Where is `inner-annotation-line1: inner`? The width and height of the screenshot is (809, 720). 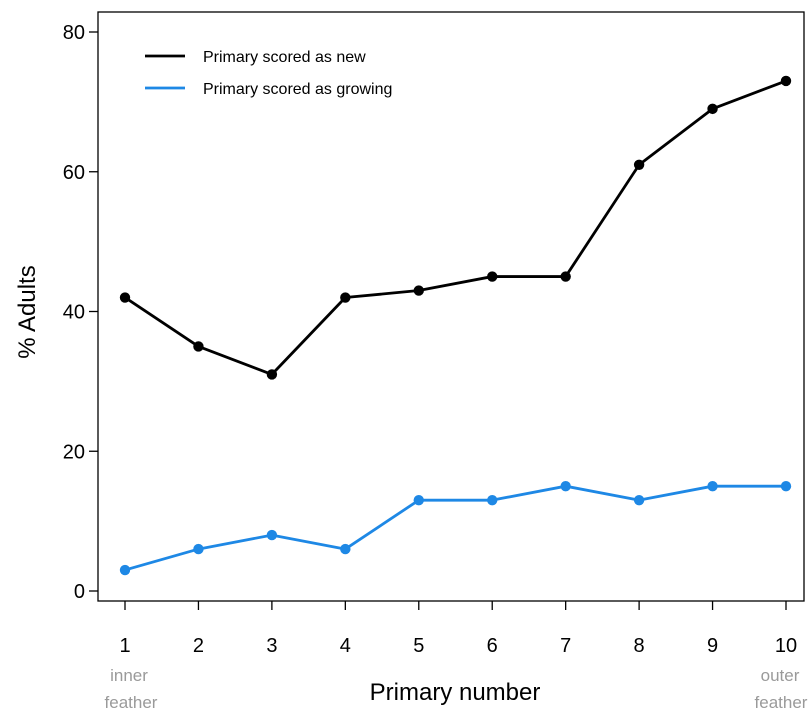
inner-annotation-line1: inner is located at coordinates (129, 675).